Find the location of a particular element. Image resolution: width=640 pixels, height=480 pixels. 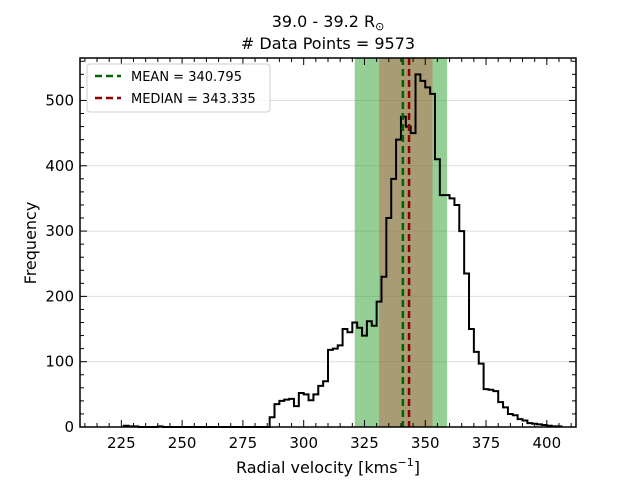

x-tick-label: 275 is located at coordinates (243, 443).